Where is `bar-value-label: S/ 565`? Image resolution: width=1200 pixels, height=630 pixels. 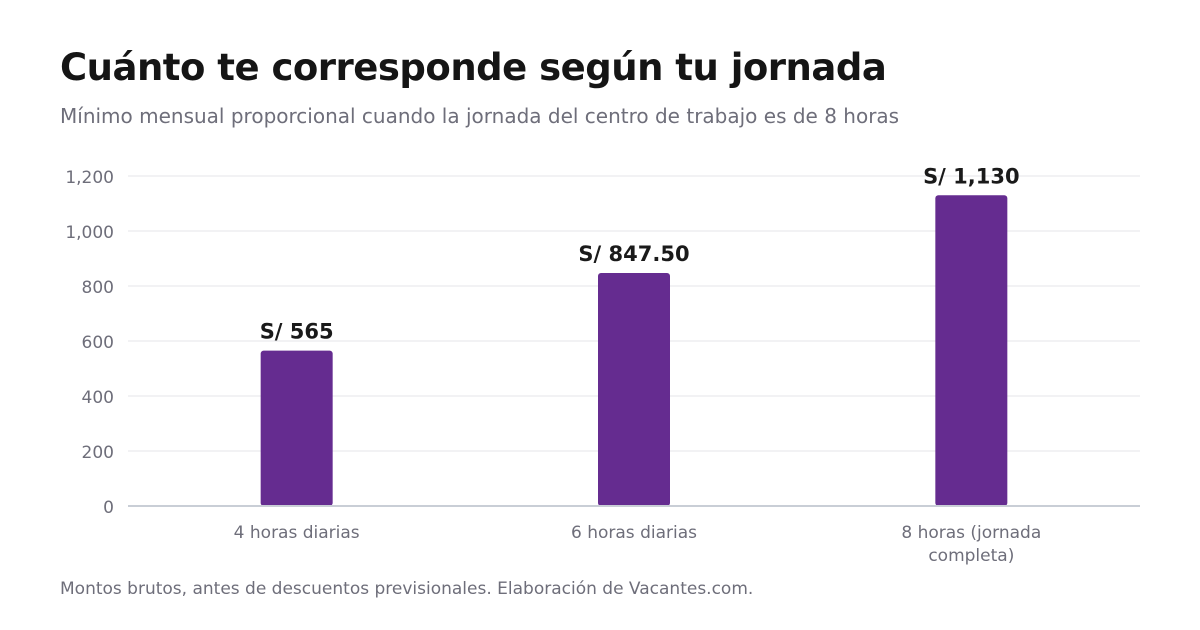 bar-value-label: S/ 565 is located at coordinates (297, 332).